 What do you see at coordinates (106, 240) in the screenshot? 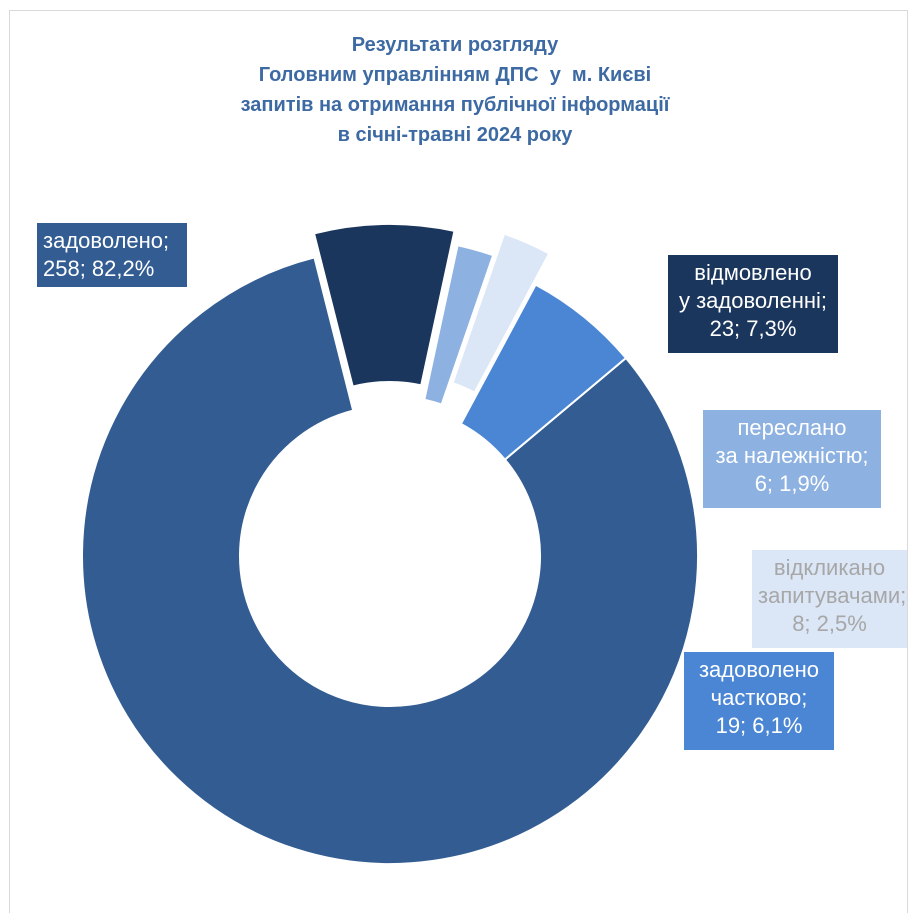
I see `label-zadovoleno-line-1: задоволено;` at bounding box center [106, 240].